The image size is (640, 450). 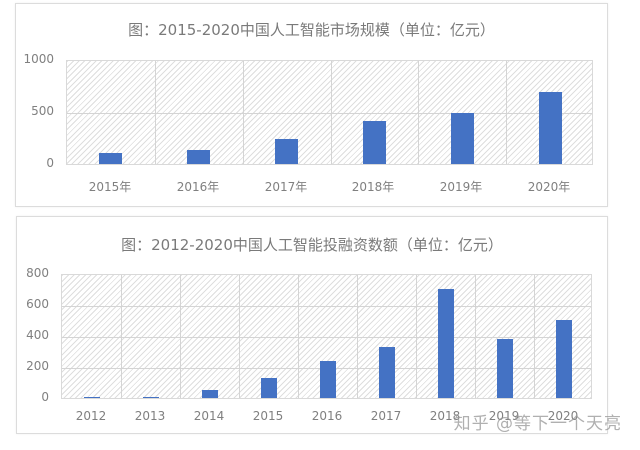 What do you see at coordinates (268, 416) in the screenshot?
I see `x-tick-label: 2015` at bounding box center [268, 416].